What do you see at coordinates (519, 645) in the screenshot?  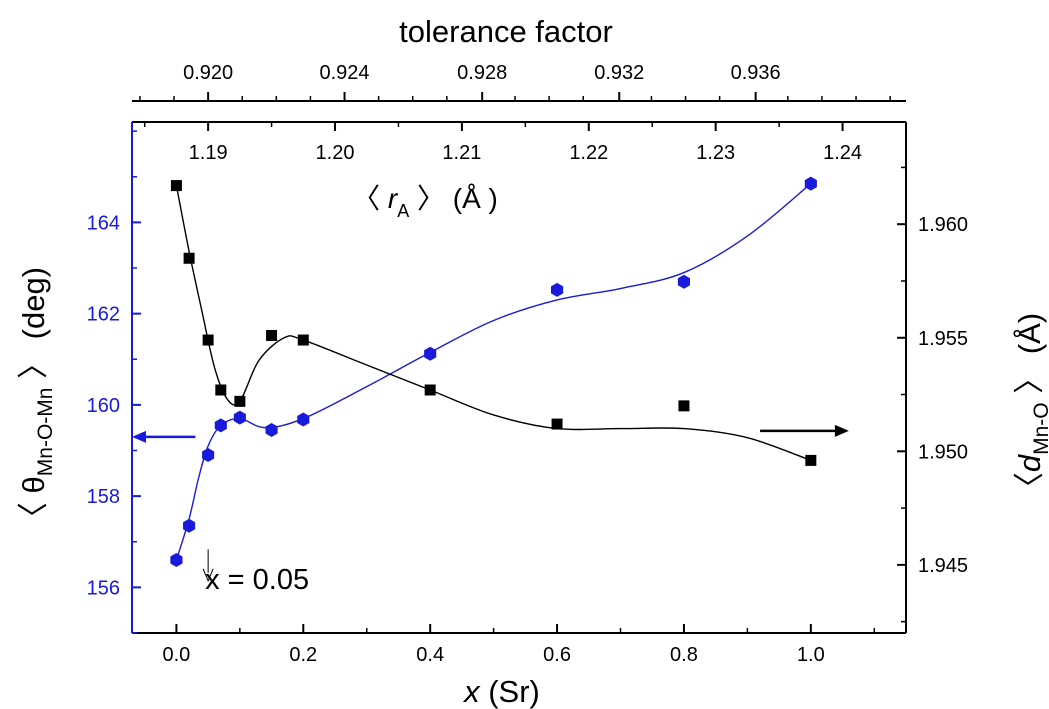 I see `bottom-axis: 0.0 0.2 0.4 0.6 0.8 1.0` at bounding box center [519, 645].